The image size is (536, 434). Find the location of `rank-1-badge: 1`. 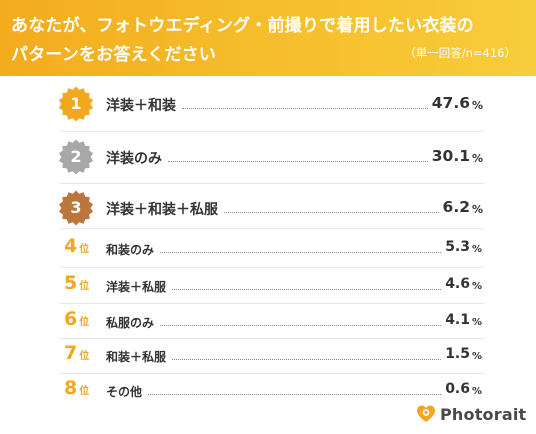

rank-1-badge: 1 is located at coordinates (76, 104).